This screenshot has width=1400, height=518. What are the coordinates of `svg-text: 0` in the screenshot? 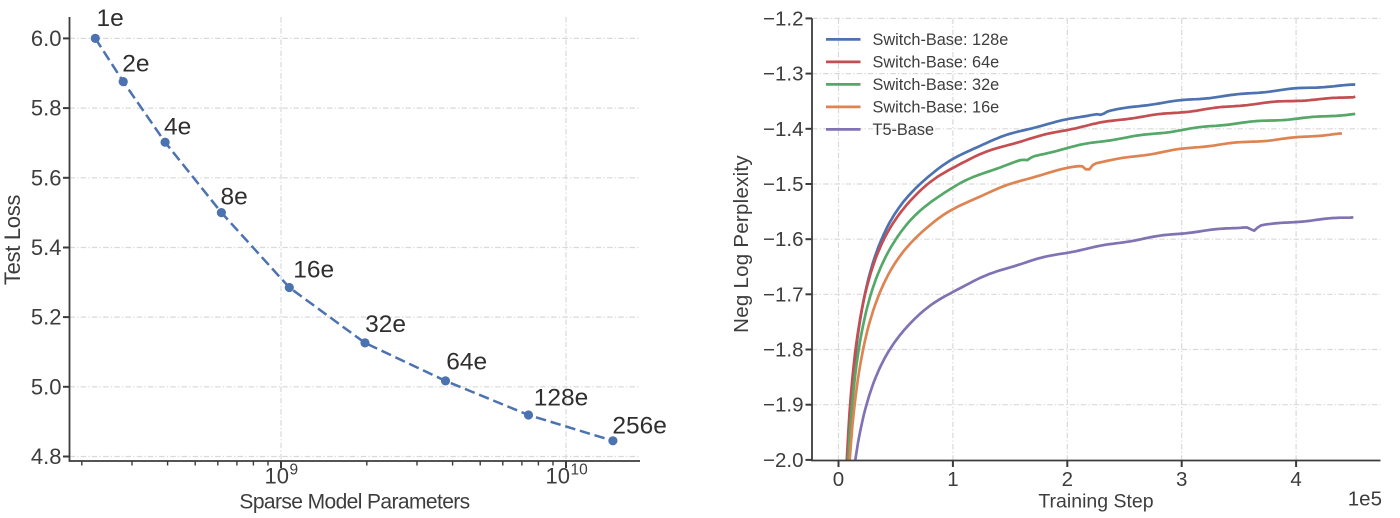 It's located at (838, 479).